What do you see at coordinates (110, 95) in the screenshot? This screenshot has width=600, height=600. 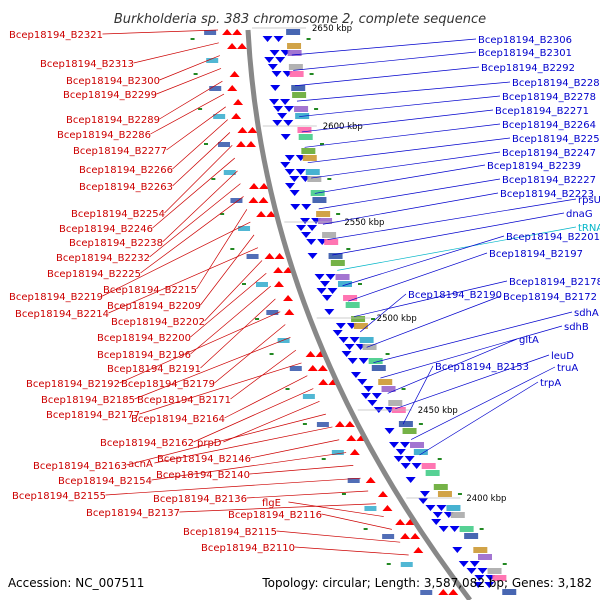 I see `left-gene-label: Bcep18194_B2299` at bounding box center [110, 95].